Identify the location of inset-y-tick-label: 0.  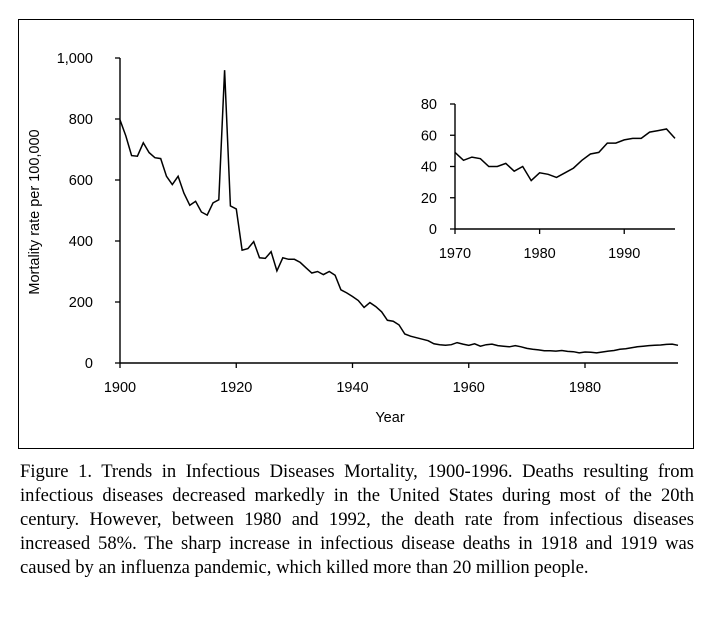
(433, 230).